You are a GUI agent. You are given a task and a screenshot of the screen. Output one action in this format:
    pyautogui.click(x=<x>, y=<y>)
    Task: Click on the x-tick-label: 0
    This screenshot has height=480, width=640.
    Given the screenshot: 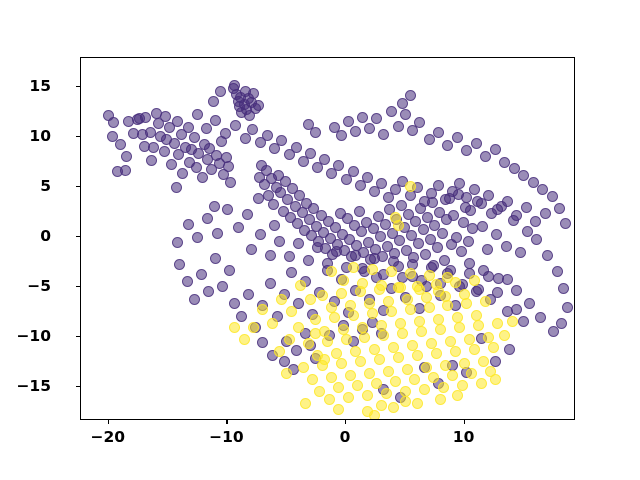 What is the action you would take?
    pyautogui.click(x=345, y=437)
    